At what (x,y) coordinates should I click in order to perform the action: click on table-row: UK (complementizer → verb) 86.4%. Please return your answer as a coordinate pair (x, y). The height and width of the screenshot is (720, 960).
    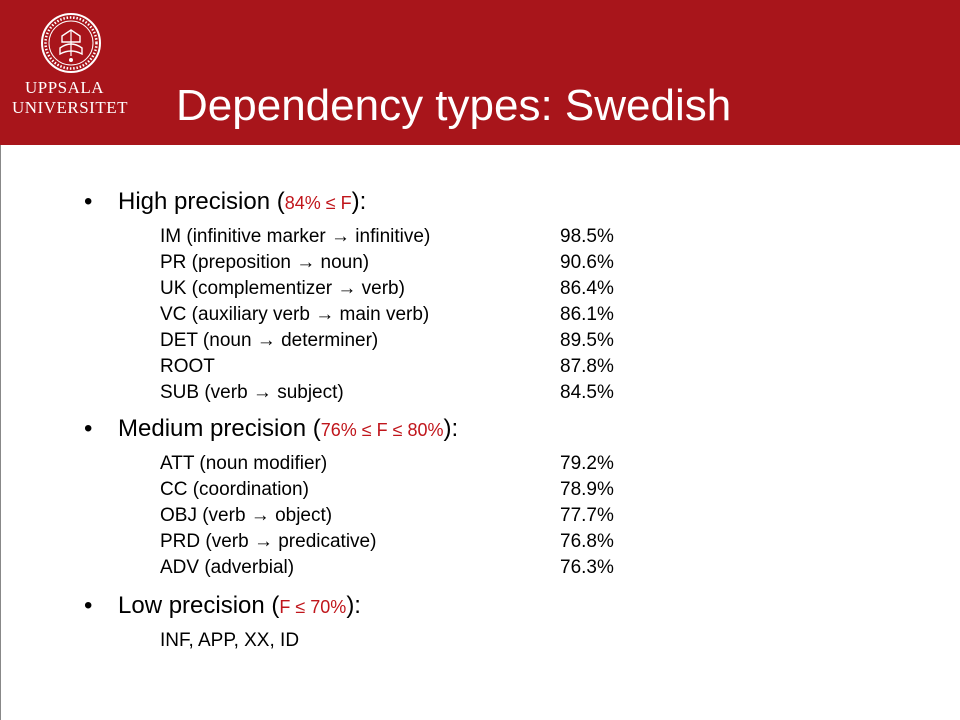
    Looking at the image, I should click on (387, 289).